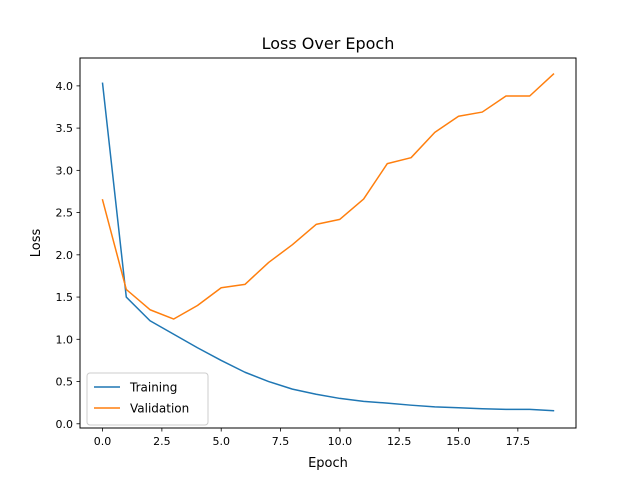  Describe the element at coordinates (458, 441) in the screenshot. I see `x-tick-label: 15.0` at that location.